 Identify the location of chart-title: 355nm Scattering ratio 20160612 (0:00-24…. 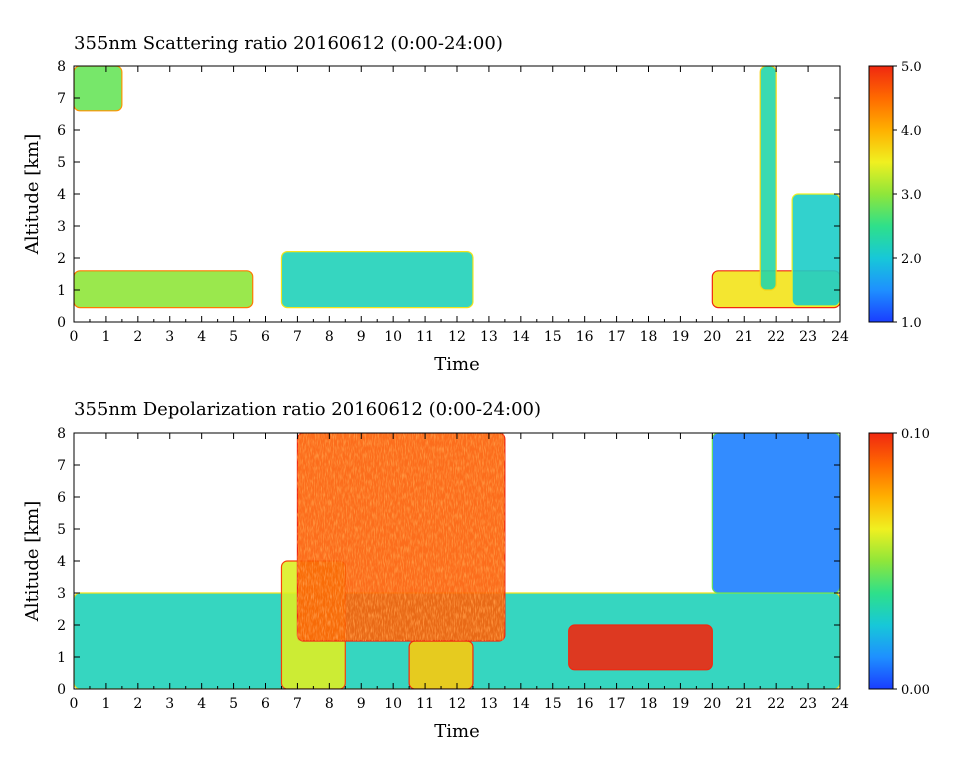
(288, 43).